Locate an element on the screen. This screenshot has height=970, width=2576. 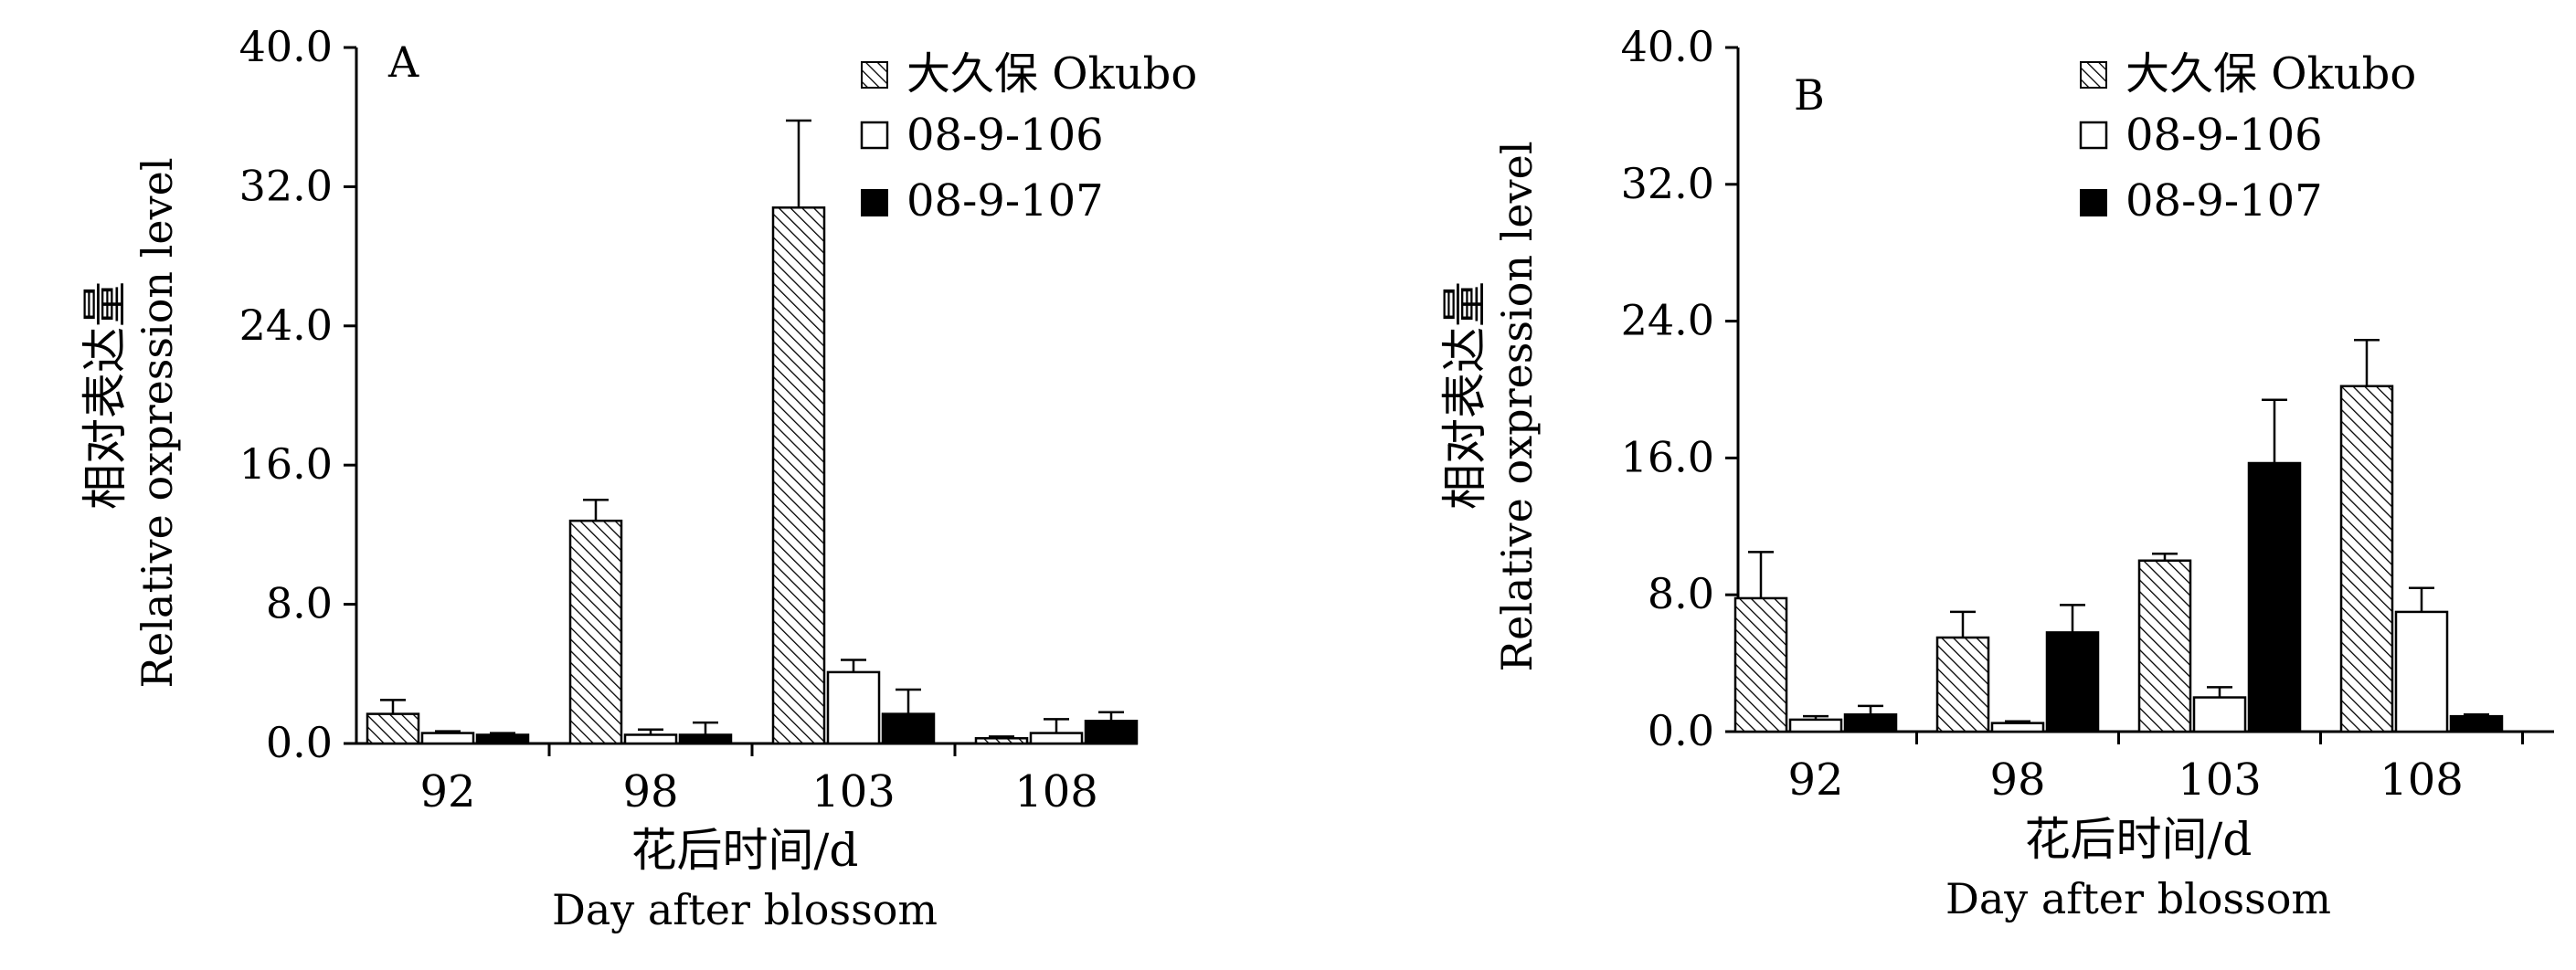
panel-b-bars is located at coordinates (2118, 535).